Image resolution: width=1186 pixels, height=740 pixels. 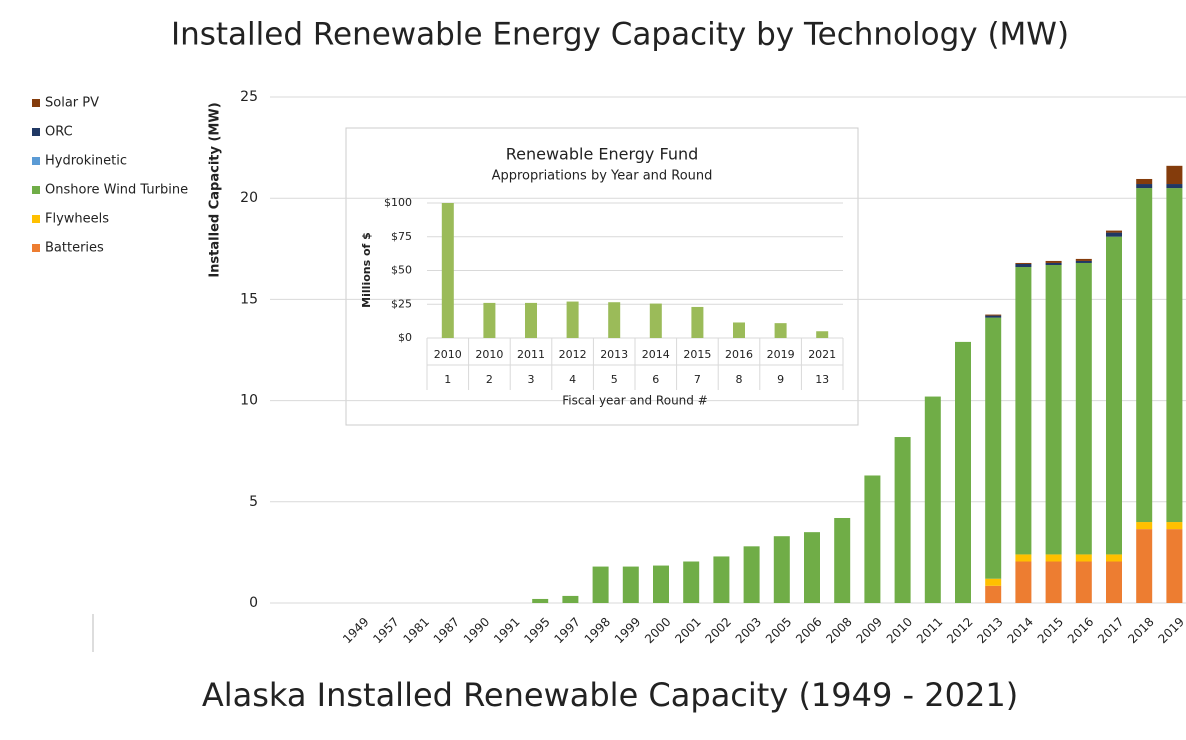 What do you see at coordinates (687, 630) in the screenshot?
I see `x-tick-label: 2001` at bounding box center [687, 630].